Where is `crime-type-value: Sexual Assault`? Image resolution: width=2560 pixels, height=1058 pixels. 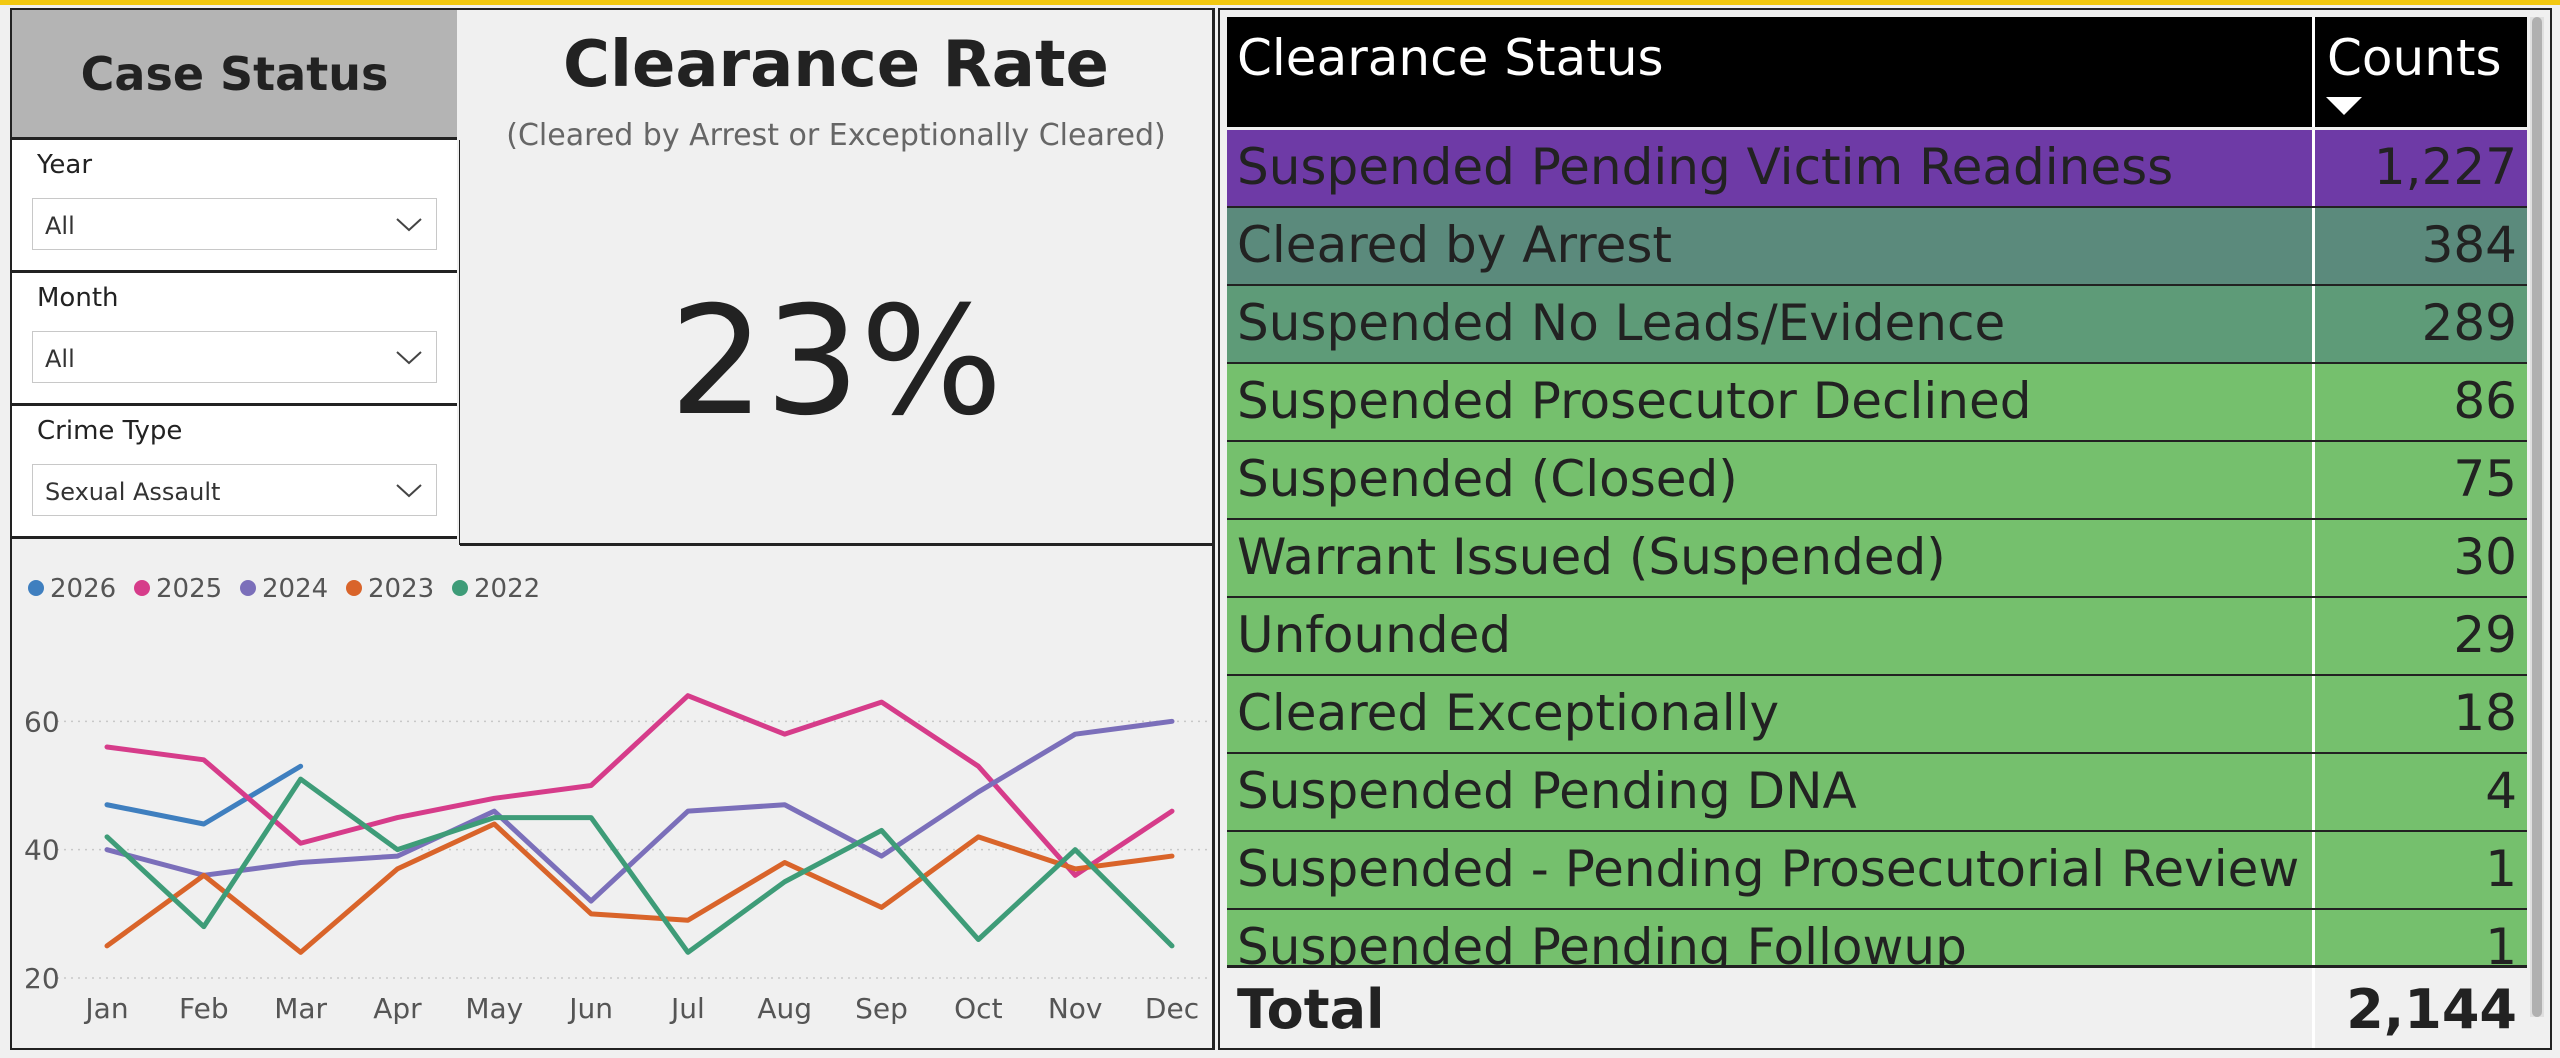 crime-type-value: Sexual Assault is located at coordinates (133, 492).